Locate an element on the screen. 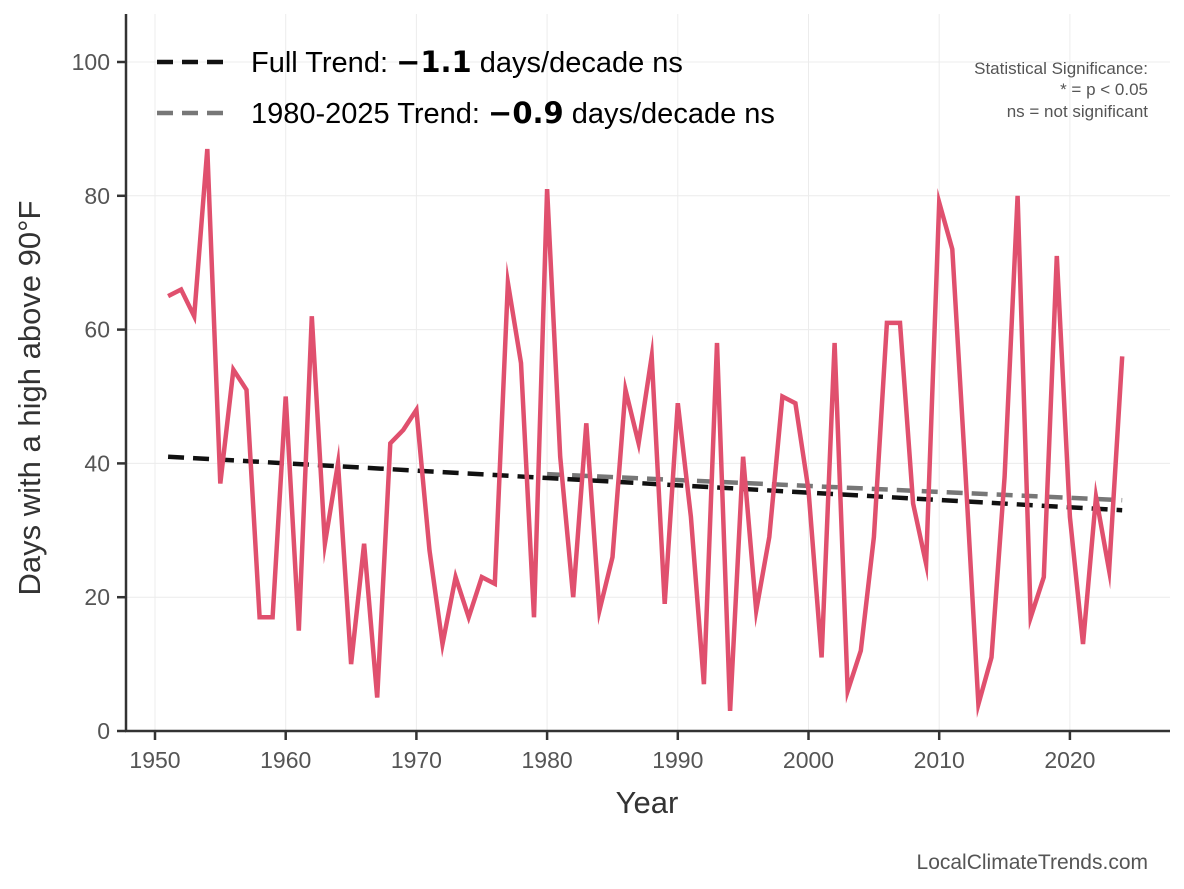 Image resolution: width=1184 pixels, height=889 pixels. significance-title: Statistical Significance: is located at coordinates (1061, 68).